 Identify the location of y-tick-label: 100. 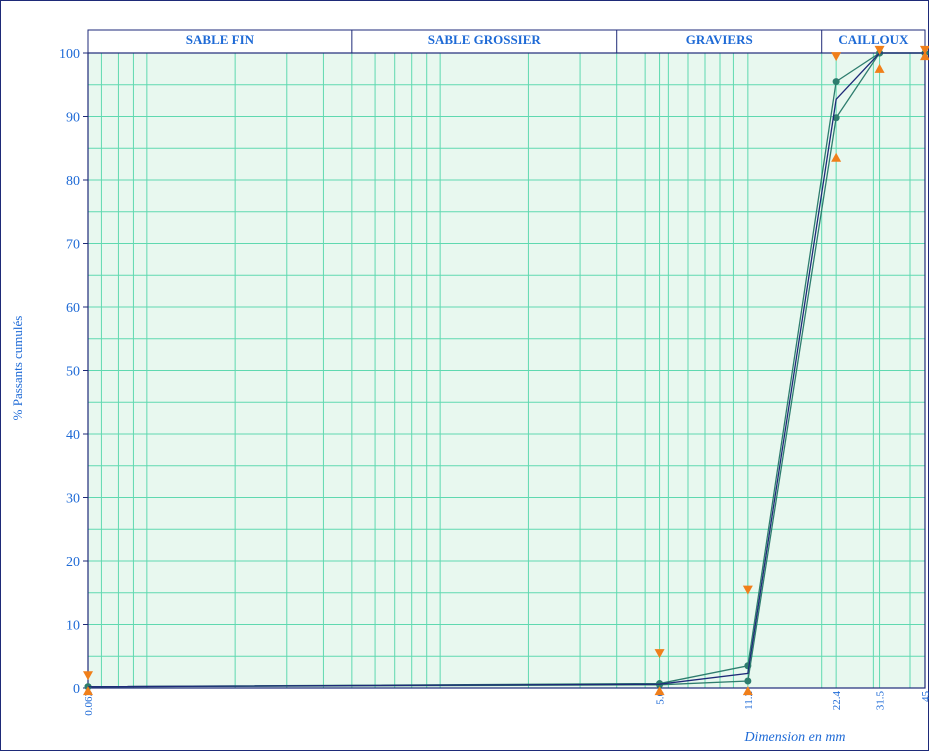
(69, 54).